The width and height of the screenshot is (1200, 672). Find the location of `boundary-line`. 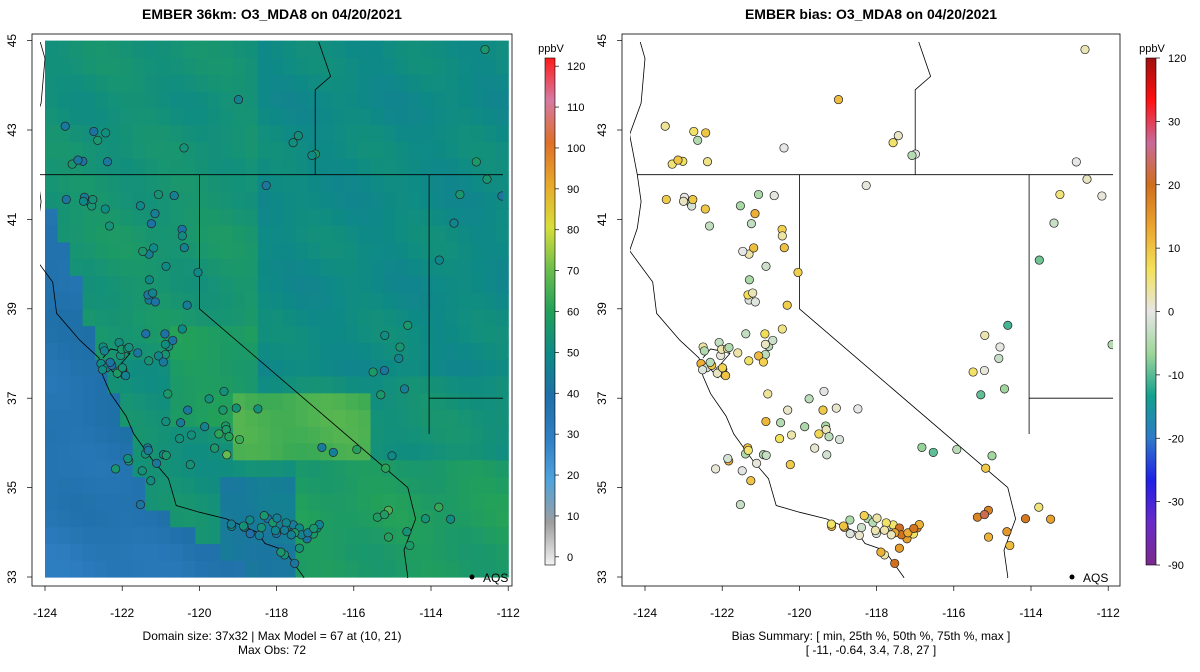

boundary-line is located at coordinates (116, 363).